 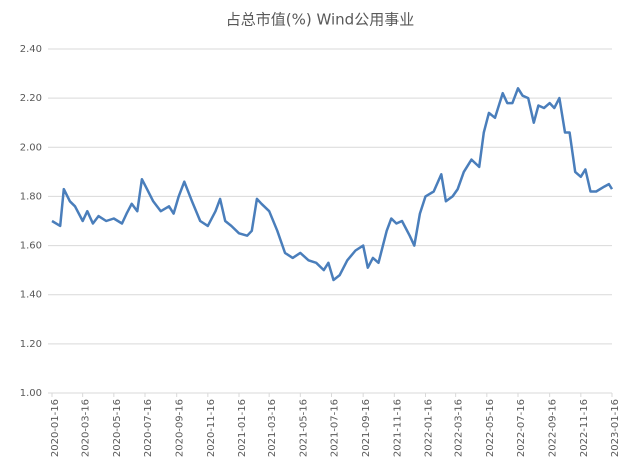 What do you see at coordinates (31, 49) in the screenshot?
I see `y-tick-label: 2.40` at bounding box center [31, 49].